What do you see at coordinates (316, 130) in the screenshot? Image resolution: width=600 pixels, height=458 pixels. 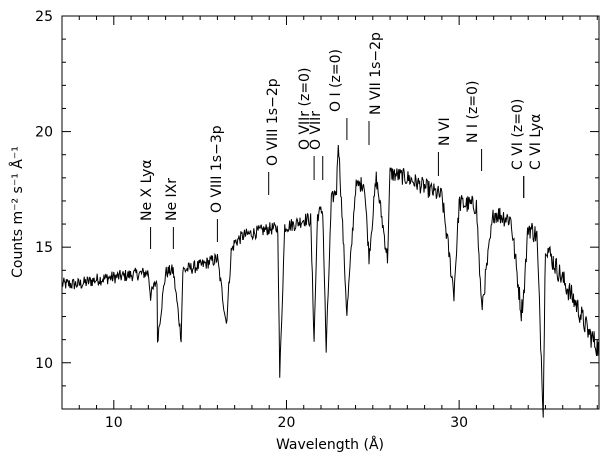 I see `line-label: O VIIr` at bounding box center [316, 130].